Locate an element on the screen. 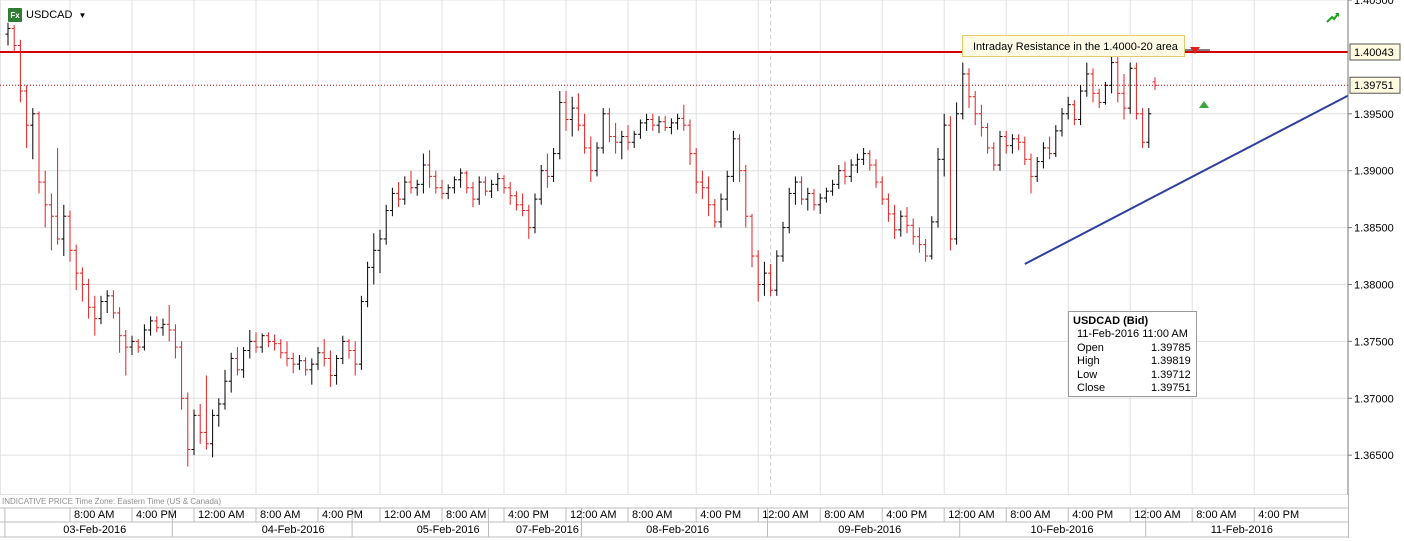  trendline is located at coordinates (1186, 179).